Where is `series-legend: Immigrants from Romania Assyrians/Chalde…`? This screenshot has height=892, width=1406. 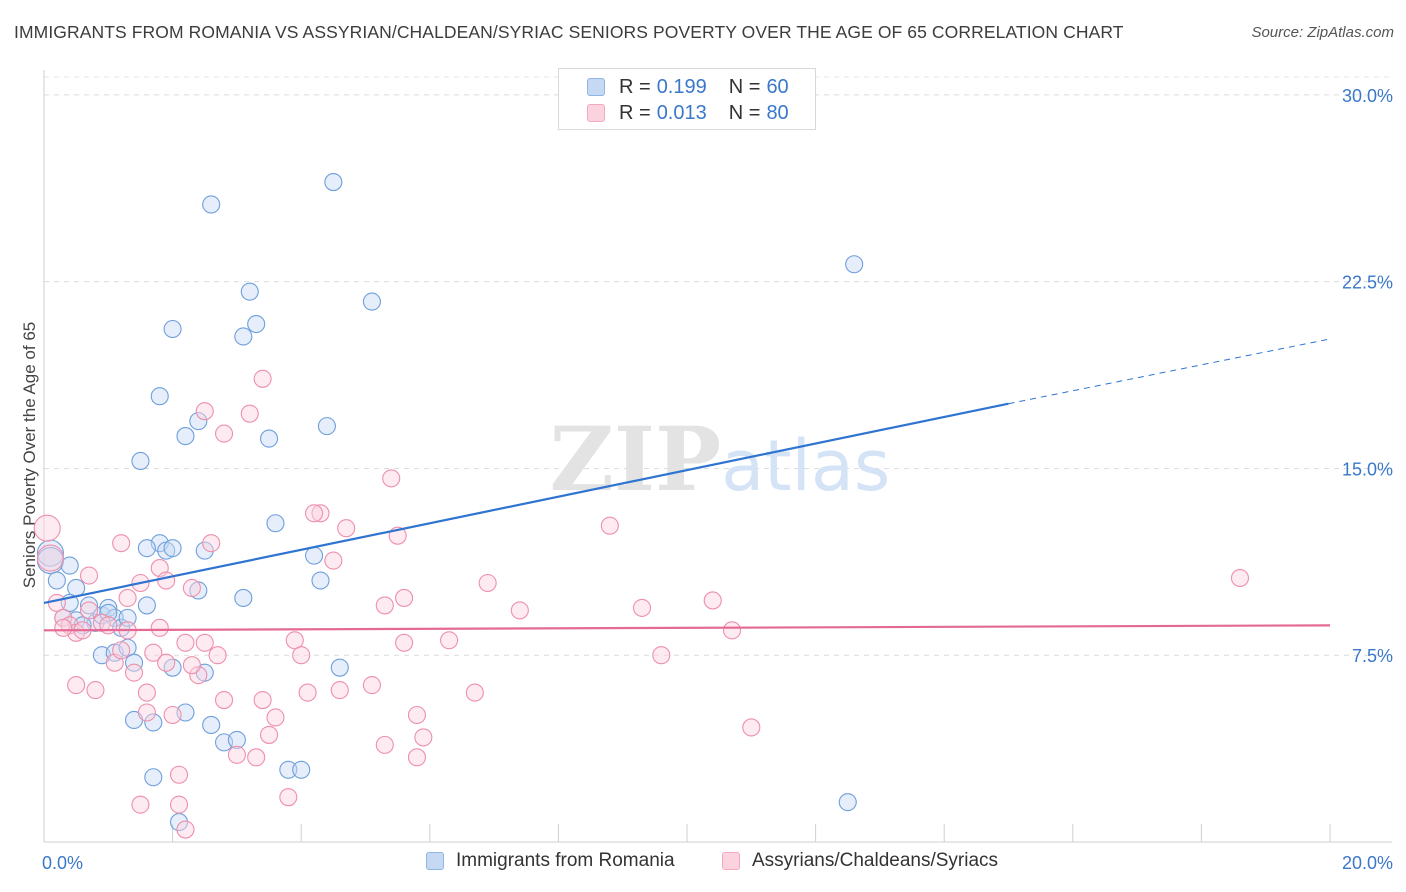
series-legend: Immigrants from Romania Assyrians/Chalde… is located at coordinates (703, 864).